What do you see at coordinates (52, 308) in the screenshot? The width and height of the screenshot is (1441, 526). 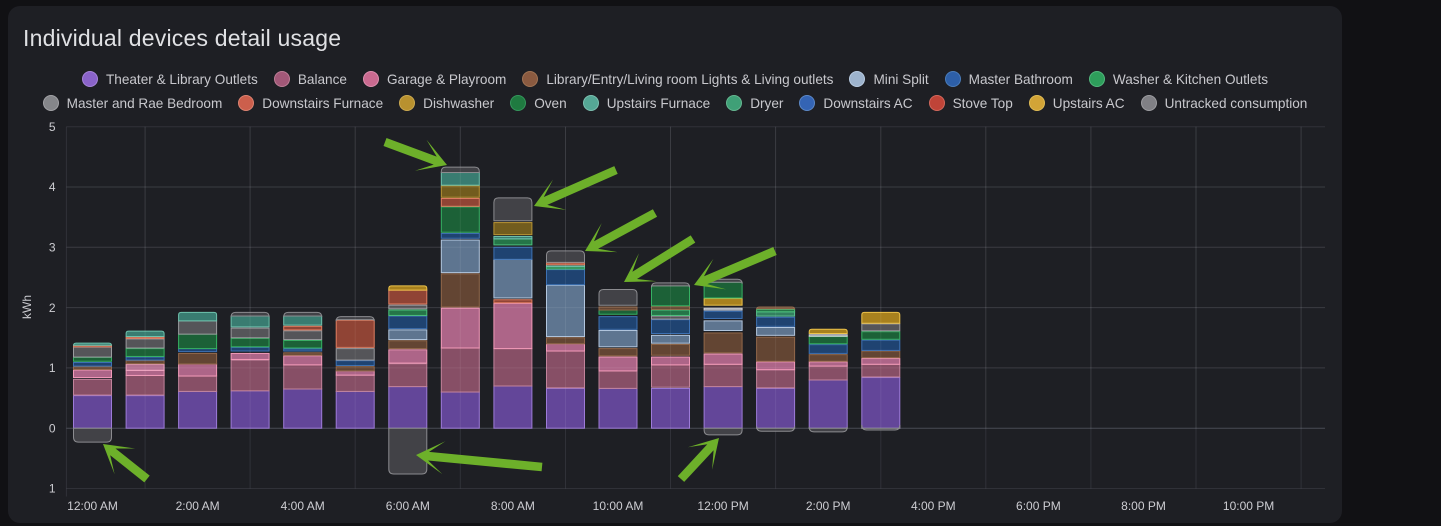 I see `svg-text: 2` at bounding box center [52, 308].